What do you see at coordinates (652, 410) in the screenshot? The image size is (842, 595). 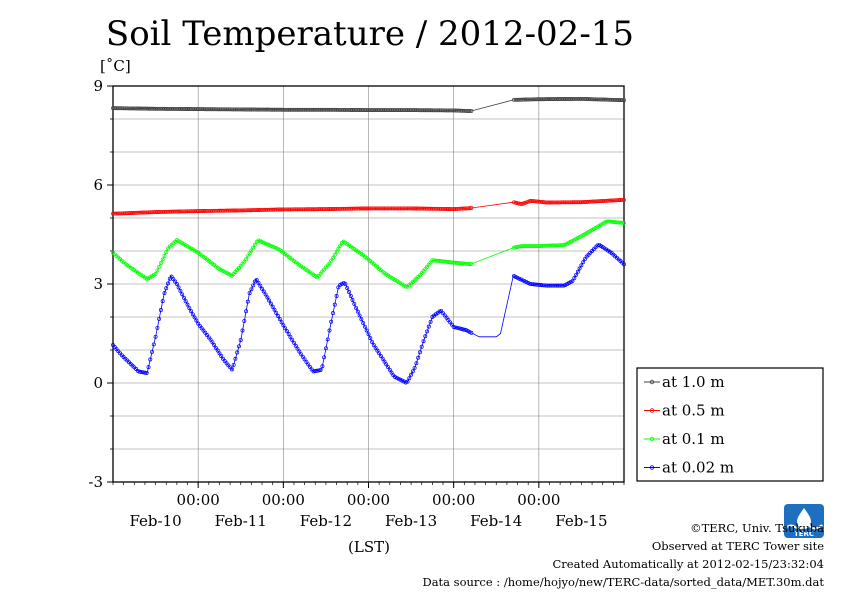 I see `legend-swatch-marker` at bounding box center [652, 410].